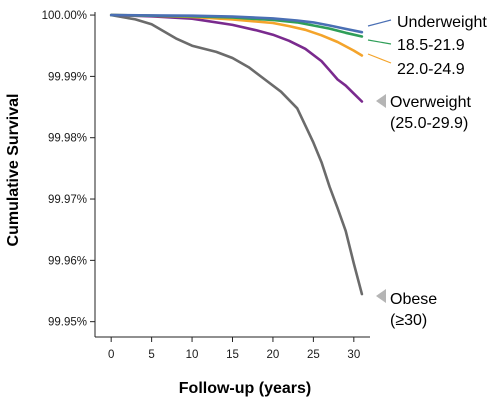 This screenshot has height=405, width=500. I want to click on y-tick-label: 99.99%, so click(67, 77).